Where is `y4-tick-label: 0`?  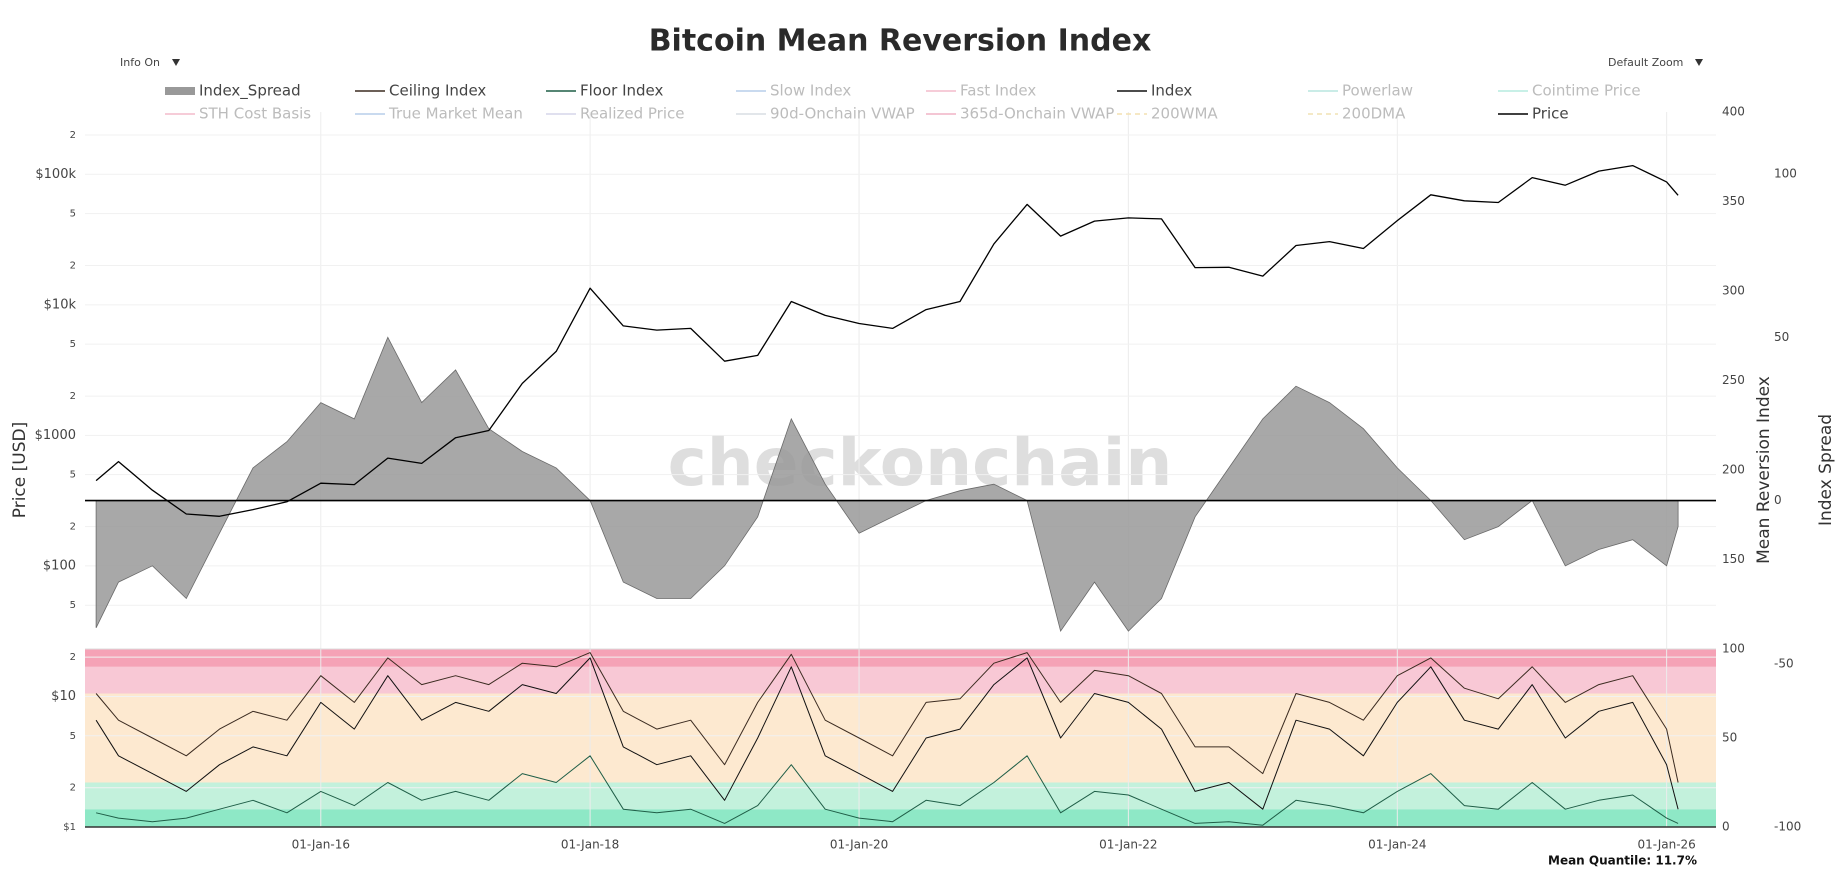 y4-tick-label: 0 is located at coordinates (1726, 827).